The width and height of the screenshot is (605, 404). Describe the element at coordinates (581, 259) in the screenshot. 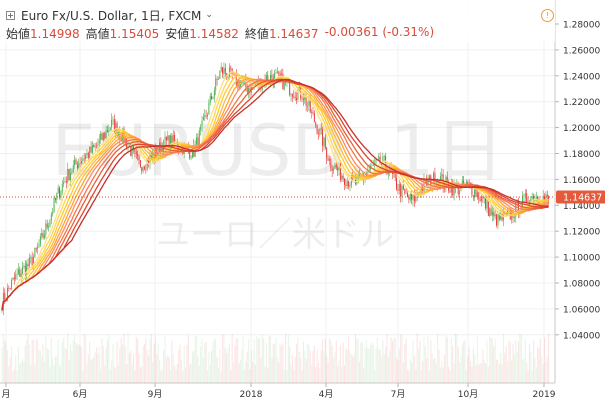

I see `price-tick-label: 1.10000` at that location.